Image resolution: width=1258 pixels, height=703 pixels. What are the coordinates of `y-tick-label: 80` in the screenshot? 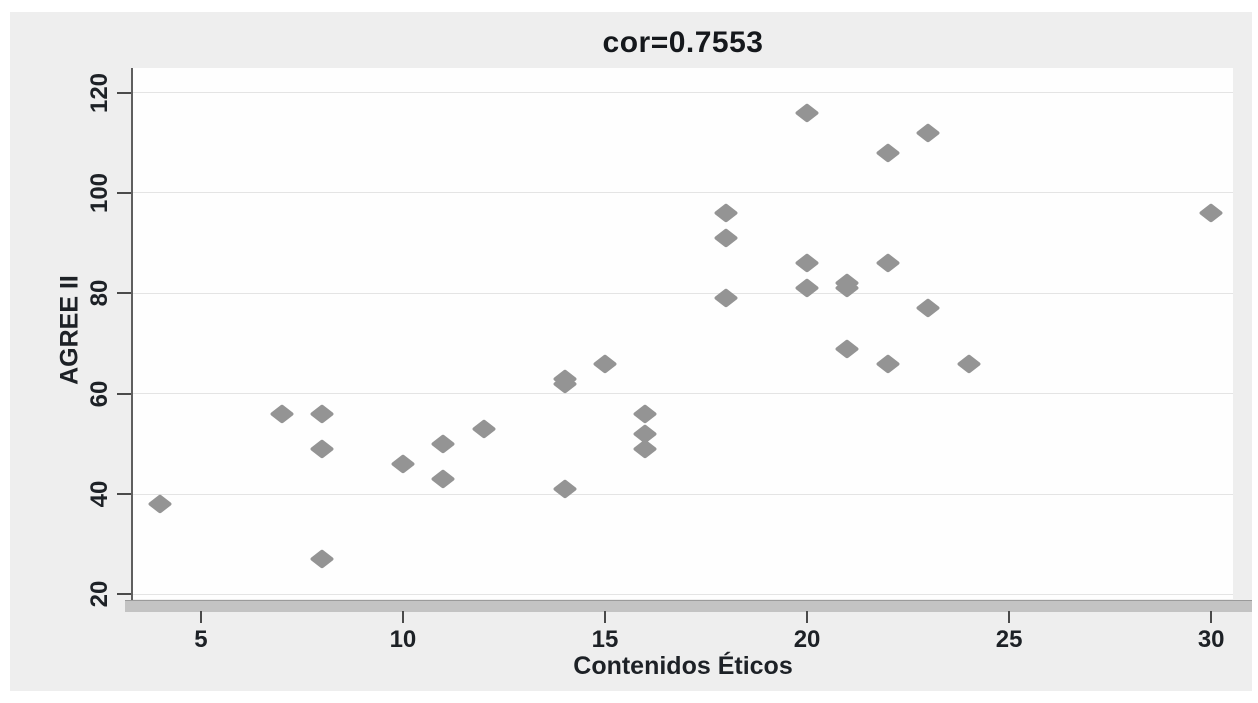 It's located at (99, 293).